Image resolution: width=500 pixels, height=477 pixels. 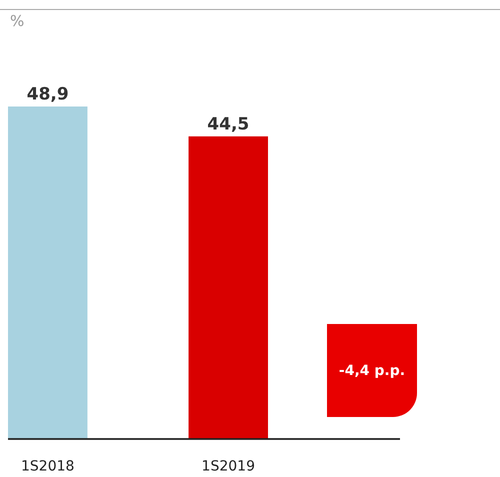 I want to click on data-label: 44,5, so click(x=228, y=124).